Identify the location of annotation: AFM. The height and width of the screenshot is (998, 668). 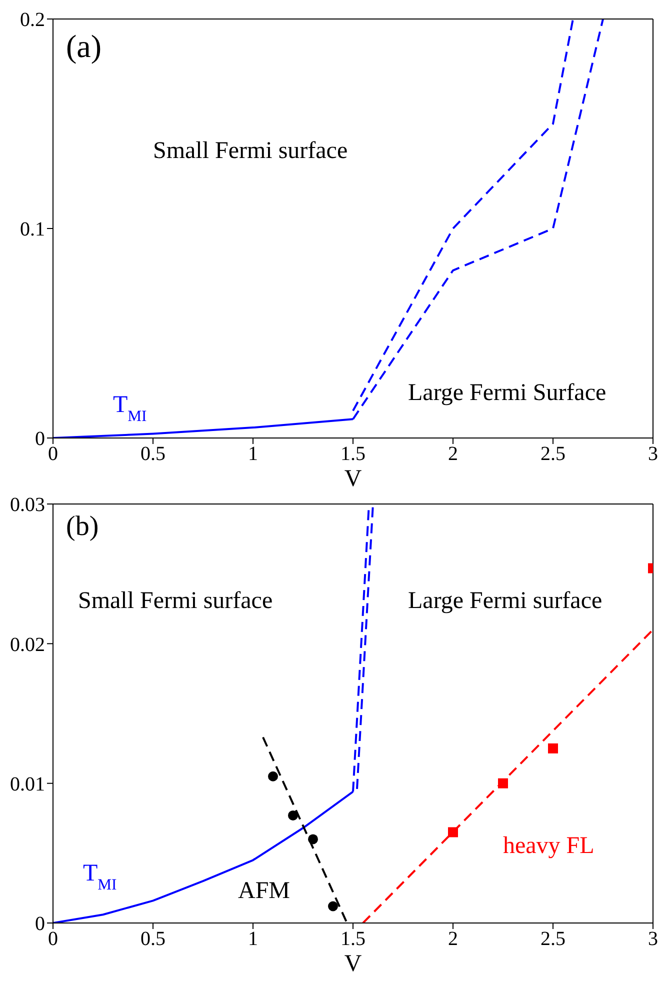
(264, 891).